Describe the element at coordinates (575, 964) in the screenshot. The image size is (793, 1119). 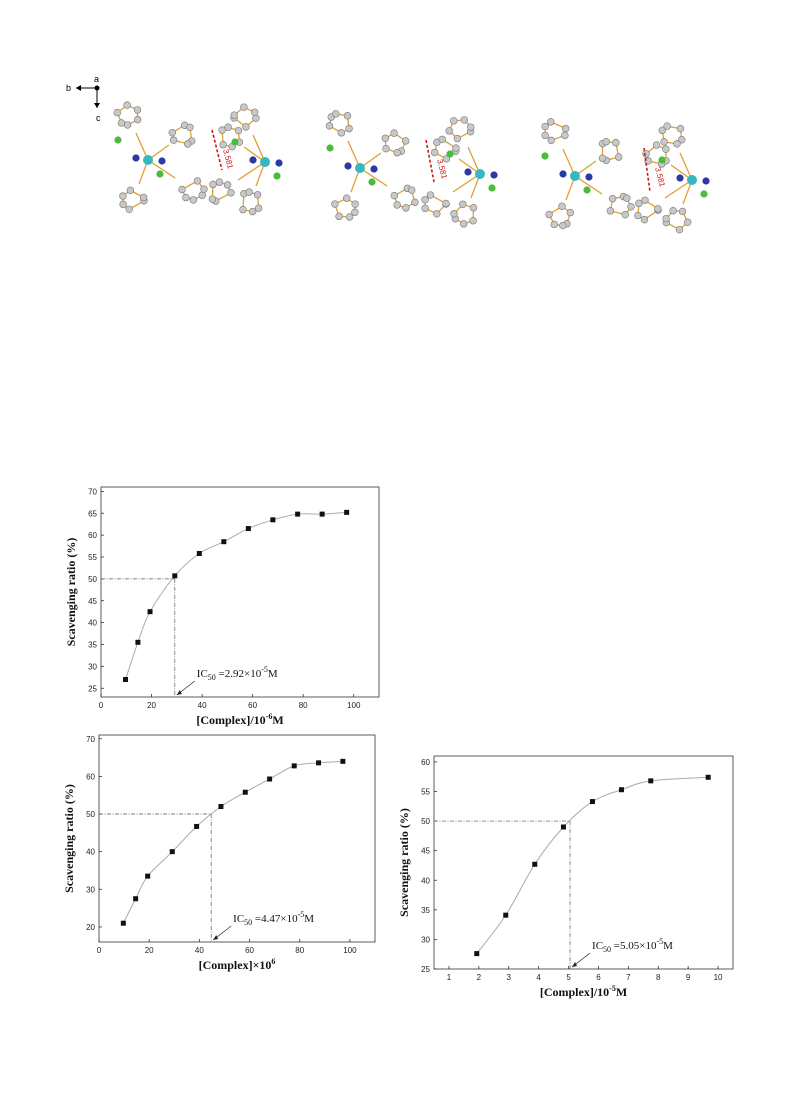
I see `arrow-head` at that location.